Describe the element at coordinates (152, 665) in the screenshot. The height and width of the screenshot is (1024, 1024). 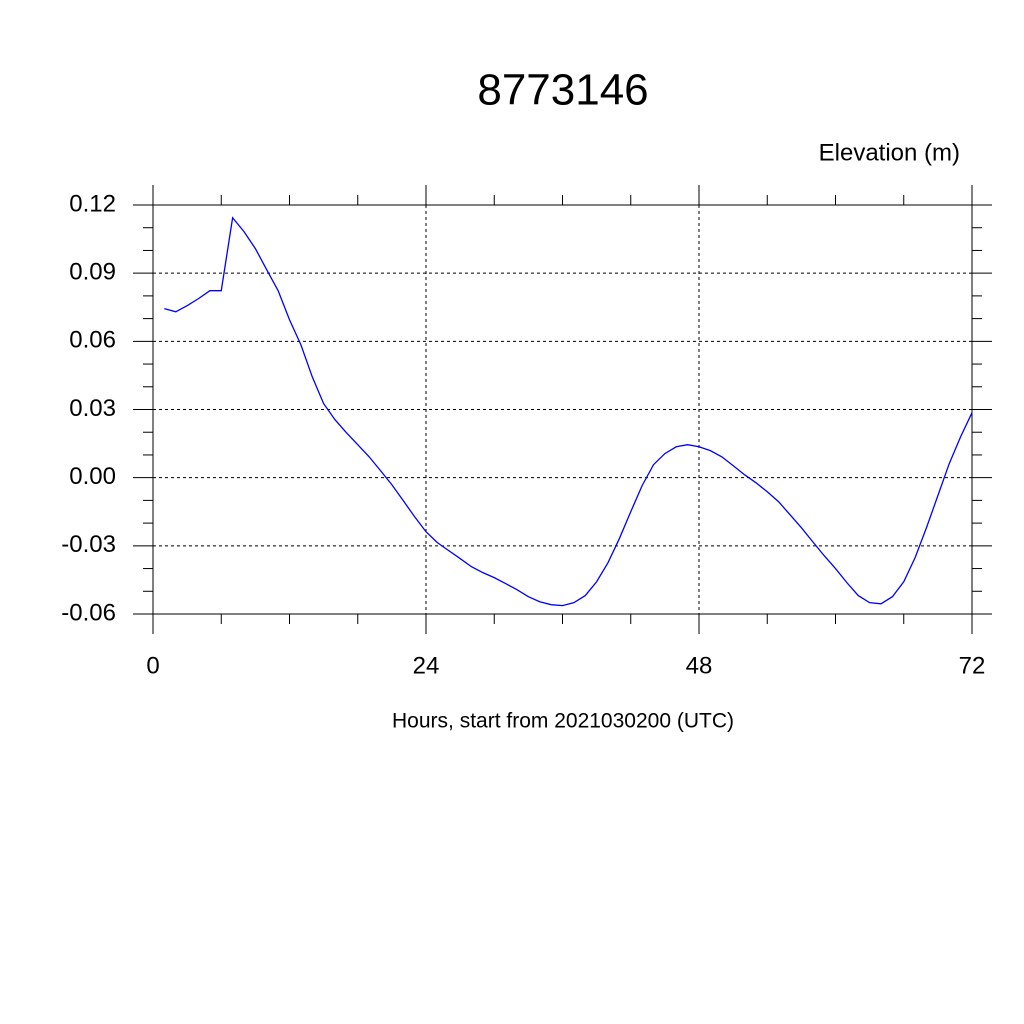
I see `x-tick-label: 0` at that location.